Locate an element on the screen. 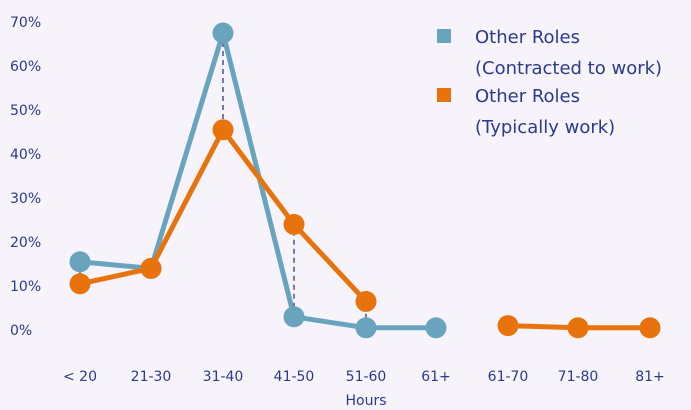 Image resolution: width=691 pixels, height=410 pixels. legend-swatch-typically is located at coordinates (444, 95).